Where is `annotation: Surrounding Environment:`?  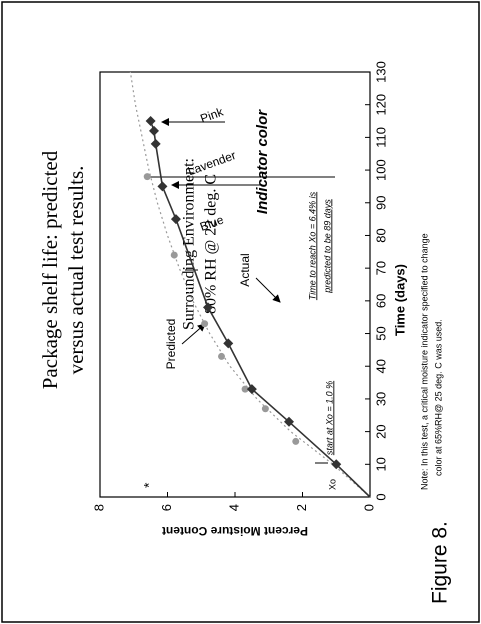
annotation: Surrounding Environment: is located at coordinates (189, 244).